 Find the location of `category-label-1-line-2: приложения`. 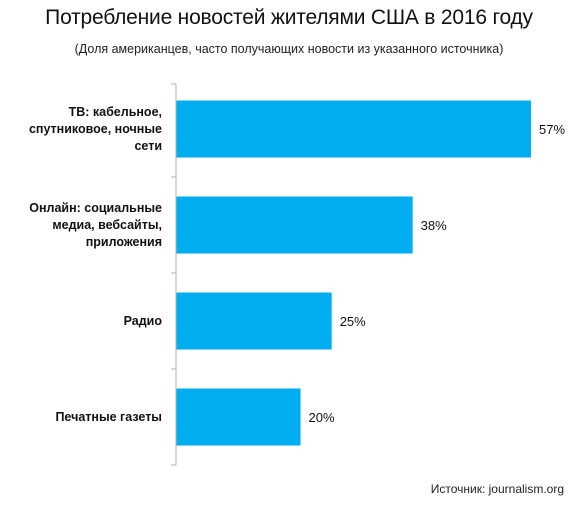

category-label-1-line-2: приложения is located at coordinates (124, 242).